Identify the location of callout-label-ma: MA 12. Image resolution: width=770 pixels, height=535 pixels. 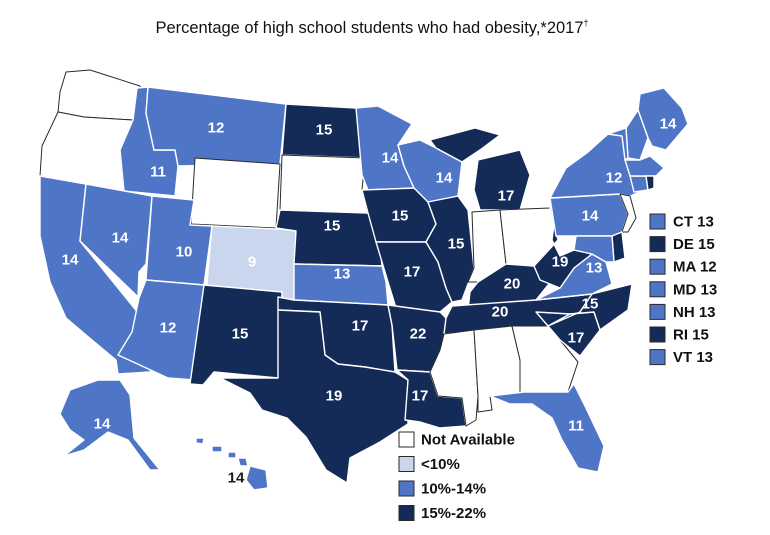
(695, 267).